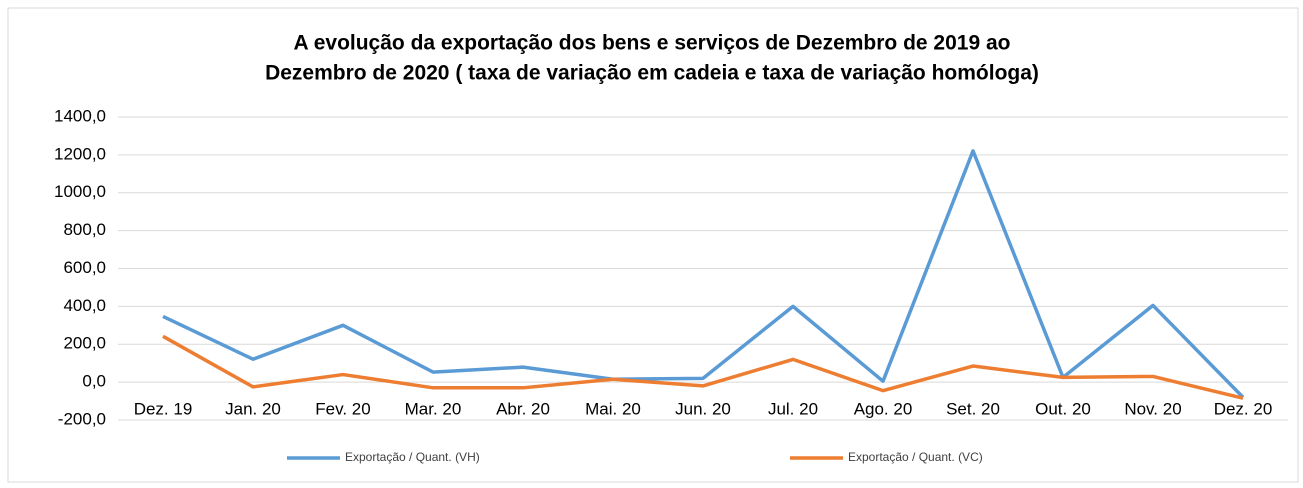 This screenshot has height=488, width=1303. I want to click on y-tick-label: 600,0, so click(84, 267).